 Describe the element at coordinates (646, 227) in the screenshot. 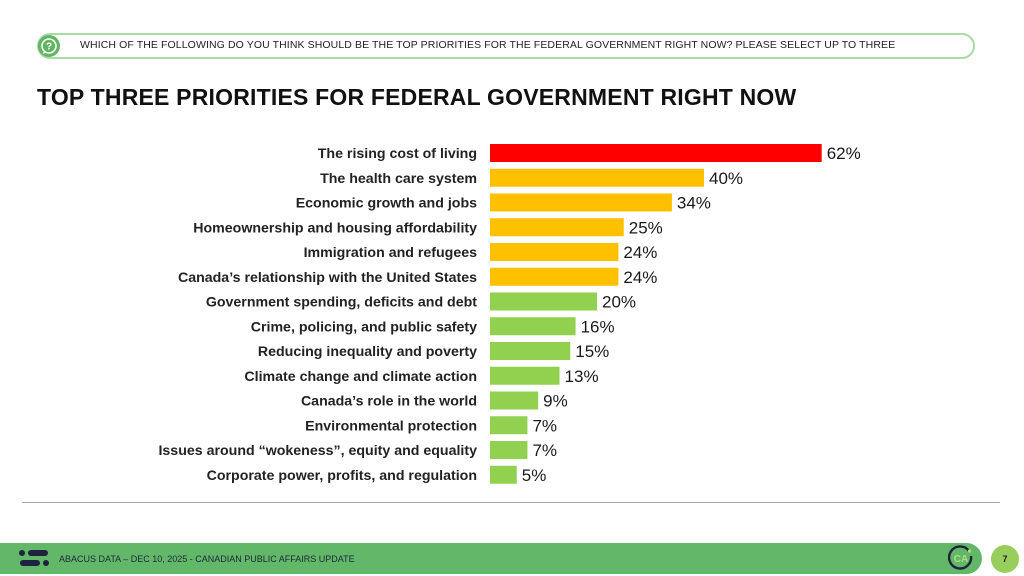

I see `value-label: 25%` at that location.